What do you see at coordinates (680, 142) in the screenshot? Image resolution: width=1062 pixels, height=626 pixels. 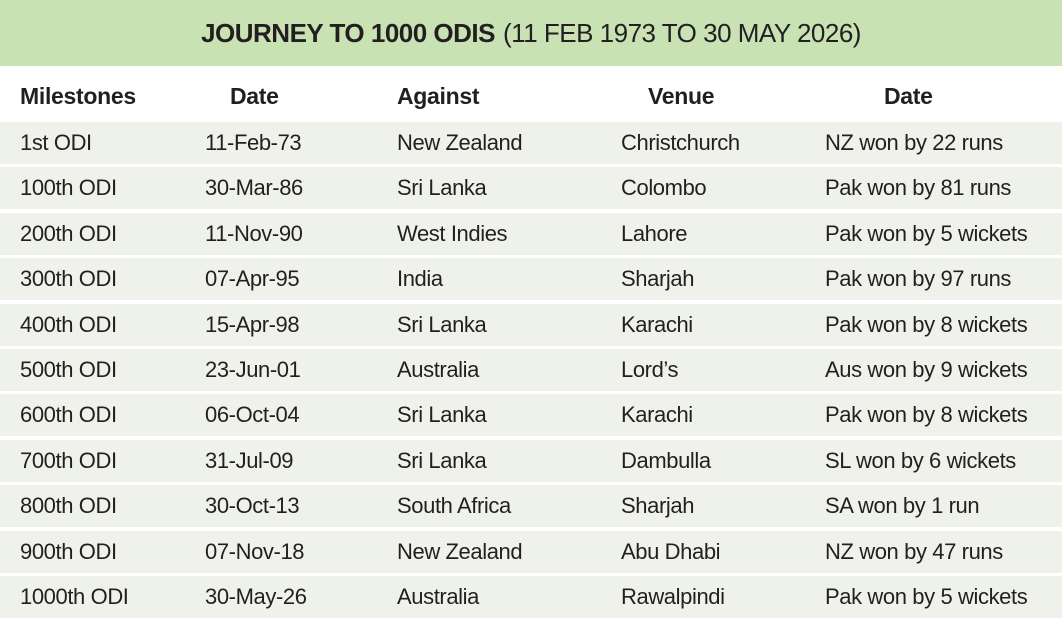 I see `table-cell: Christchurch` at bounding box center [680, 142].